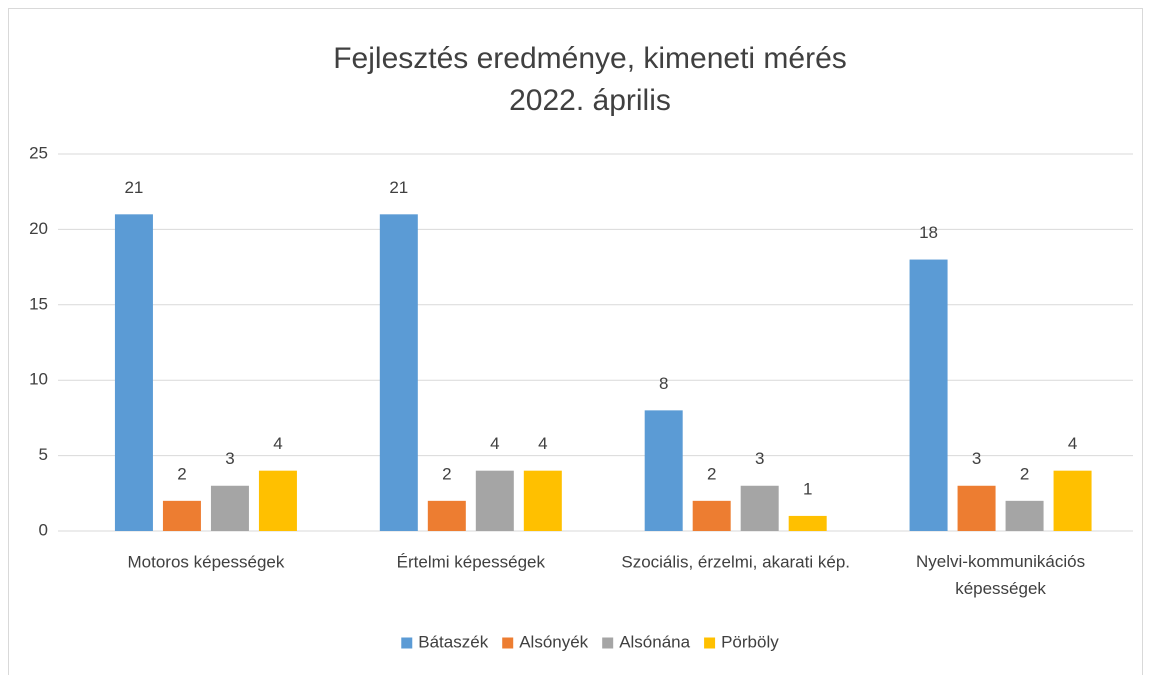 The image size is (1151, 675). What do you see at coordinates (38, 152) in the screenshot?
I see `y-tick-label: 25` at bounding box center [38, 152].